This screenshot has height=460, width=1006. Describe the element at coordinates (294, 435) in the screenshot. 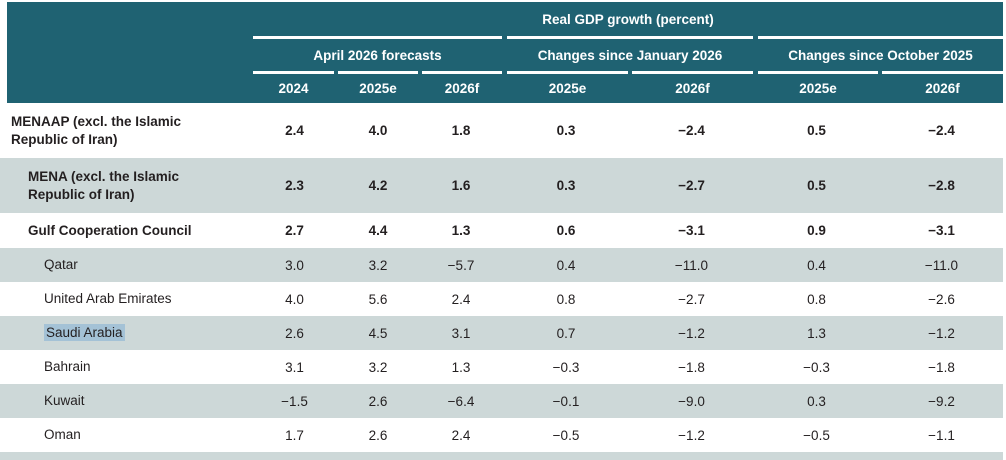

I see `cell-value: 1.7` at that location.